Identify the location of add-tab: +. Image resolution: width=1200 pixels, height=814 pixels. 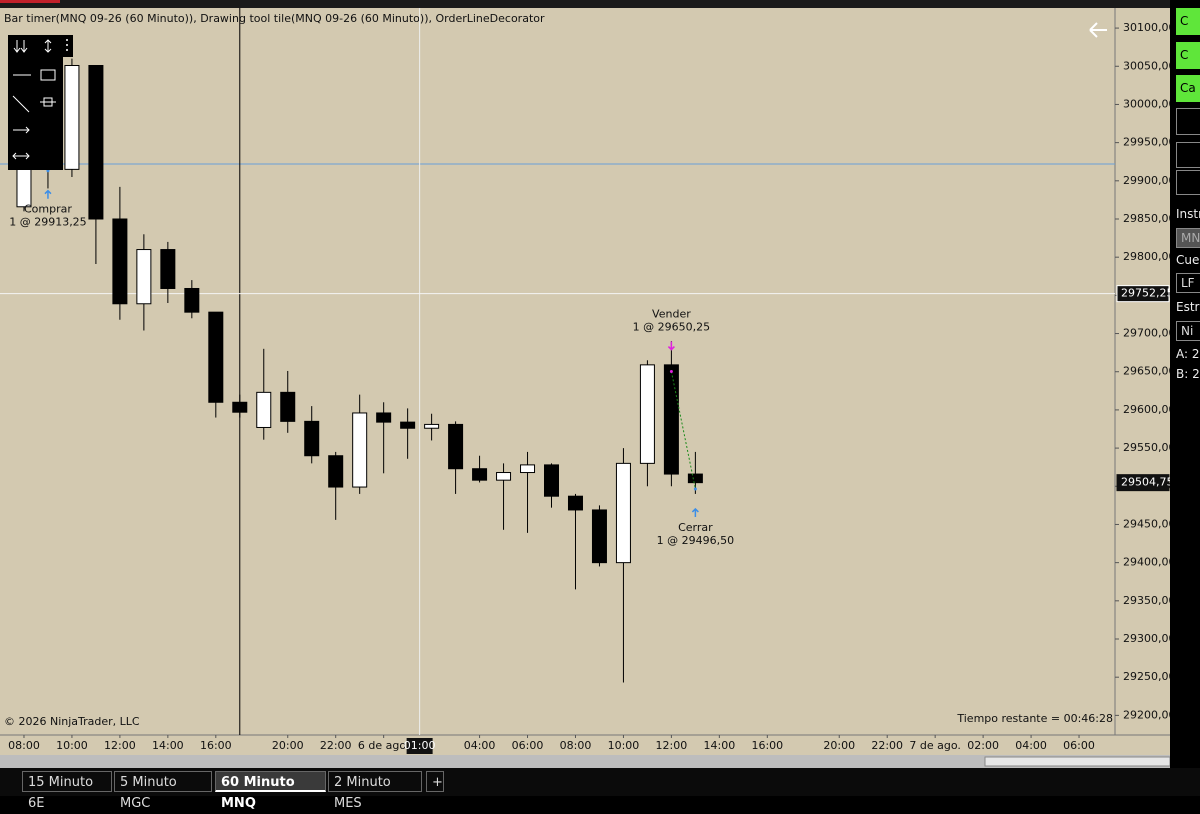
(435, 781).